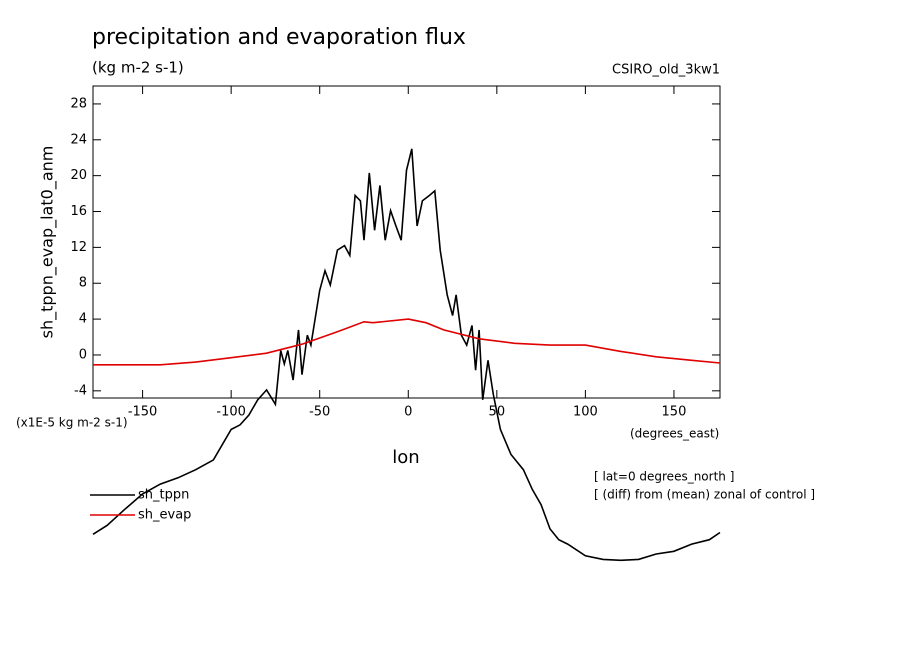 This screenshot has height=654, width=904. I want to click on y-tick-label: 20, so click(78, 175).